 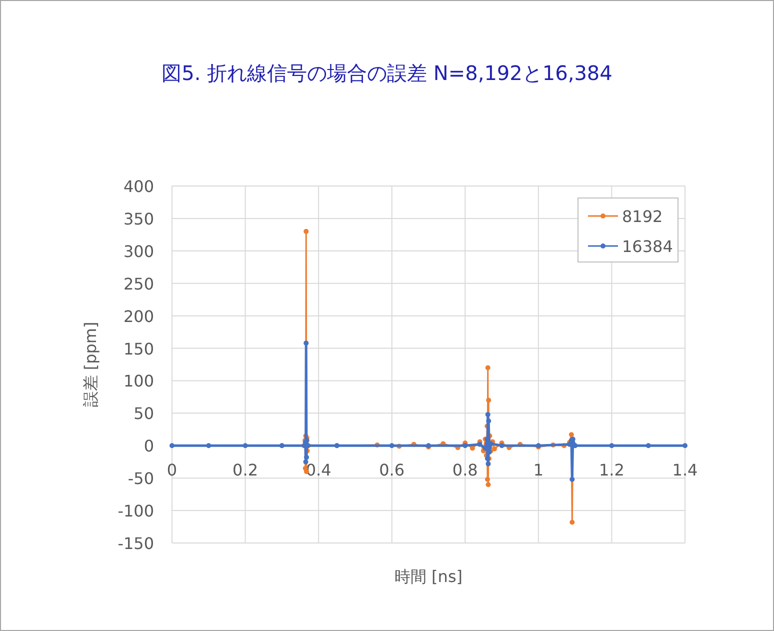 What do you see at coordinates (138, 381) in the screenshot?
I see `y-tick-label: 100` at bounding box center [138, 381].